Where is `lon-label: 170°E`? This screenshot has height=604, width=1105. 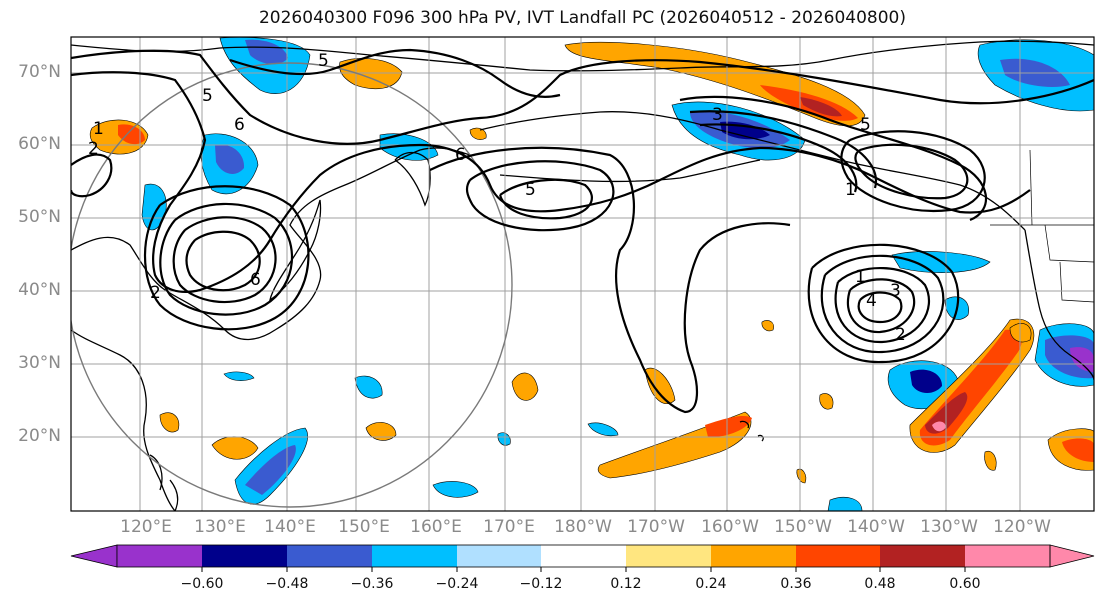 lon-label: 170°E is located at coordinates (509, 527).